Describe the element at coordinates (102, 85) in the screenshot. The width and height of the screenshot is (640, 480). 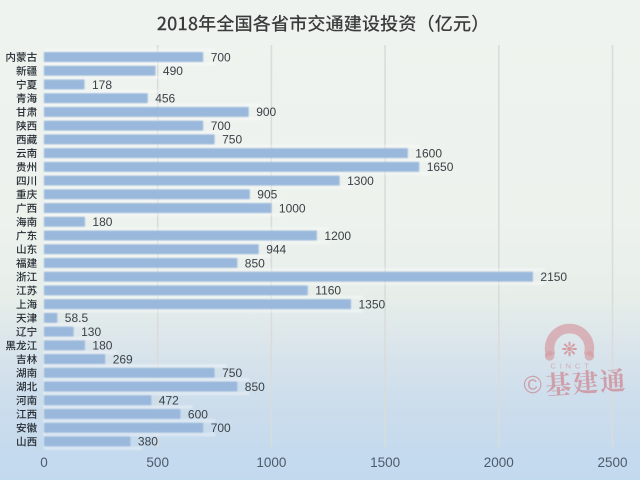
I see `svg-text: 178` at that location.